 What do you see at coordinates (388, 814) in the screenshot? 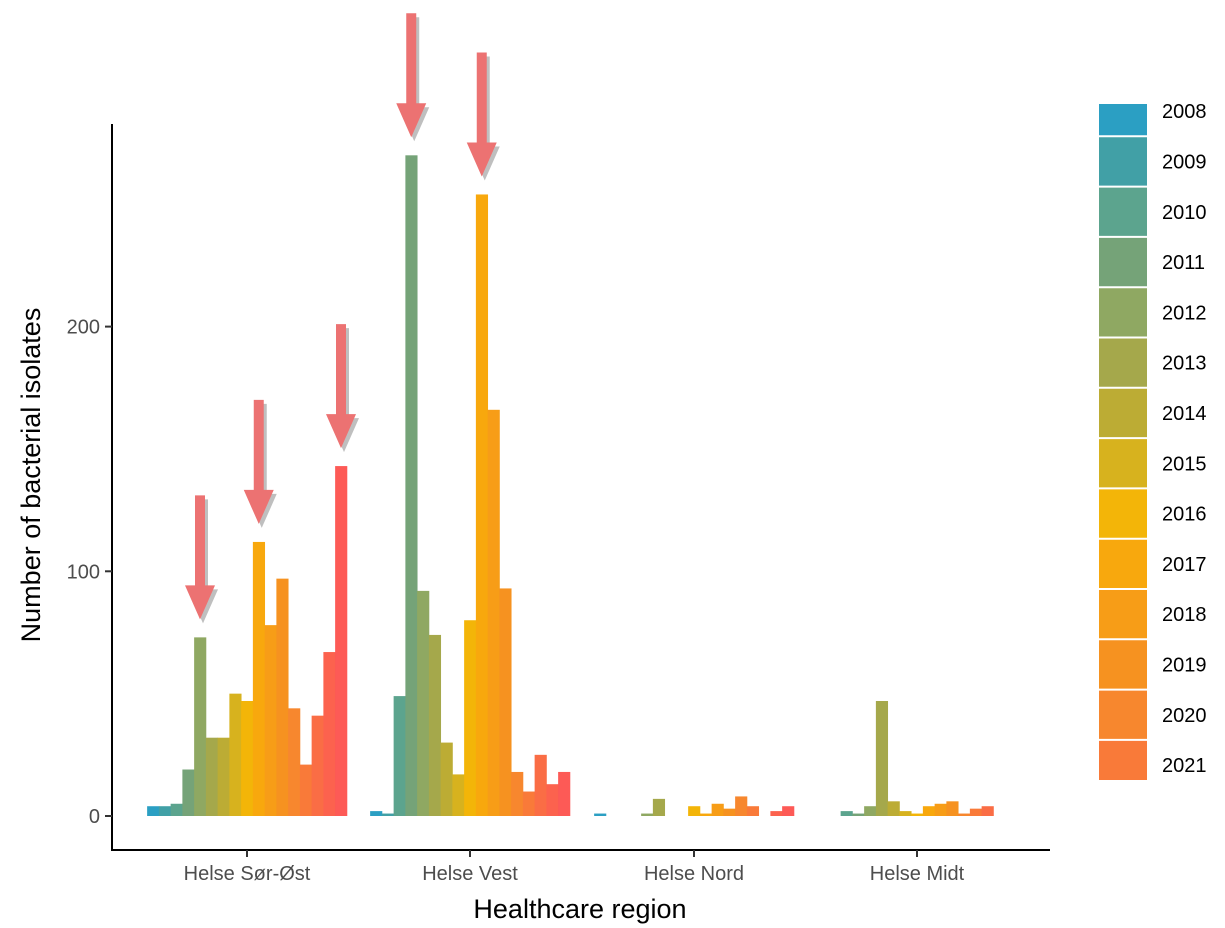
I see `bar-helse-vest-2009` at bounding box center [388, 814].